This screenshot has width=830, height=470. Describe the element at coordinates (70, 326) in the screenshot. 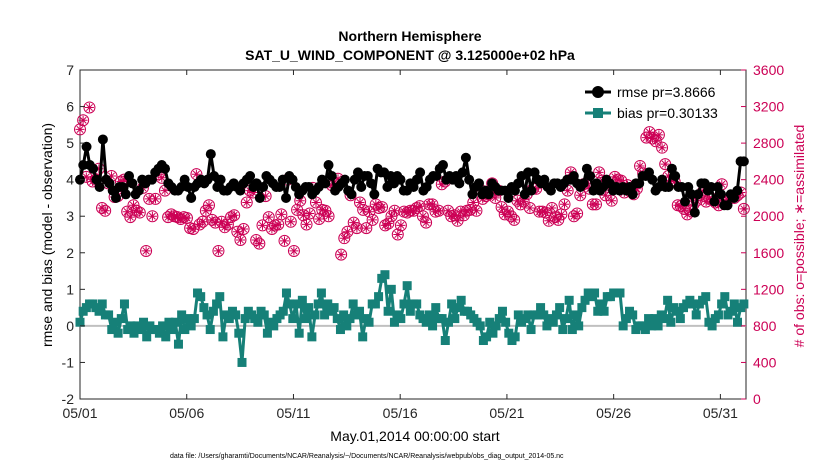

I see `y-tick-label: 0` at that location.